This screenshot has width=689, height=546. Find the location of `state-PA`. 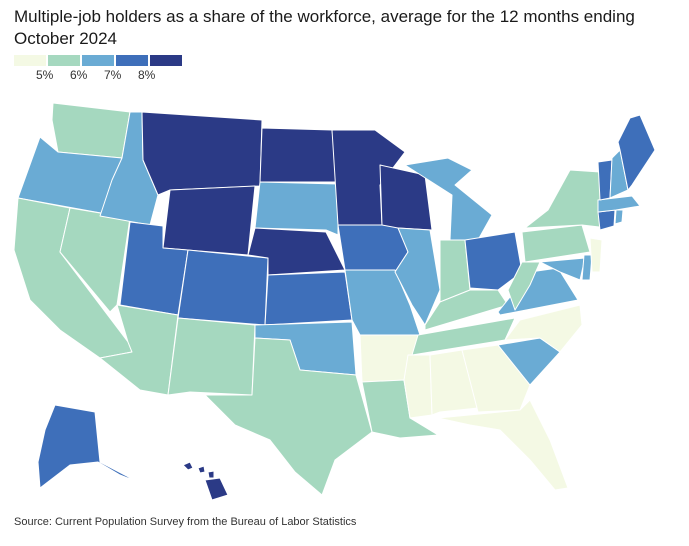

state-PA is located at coordinates (556, 243).